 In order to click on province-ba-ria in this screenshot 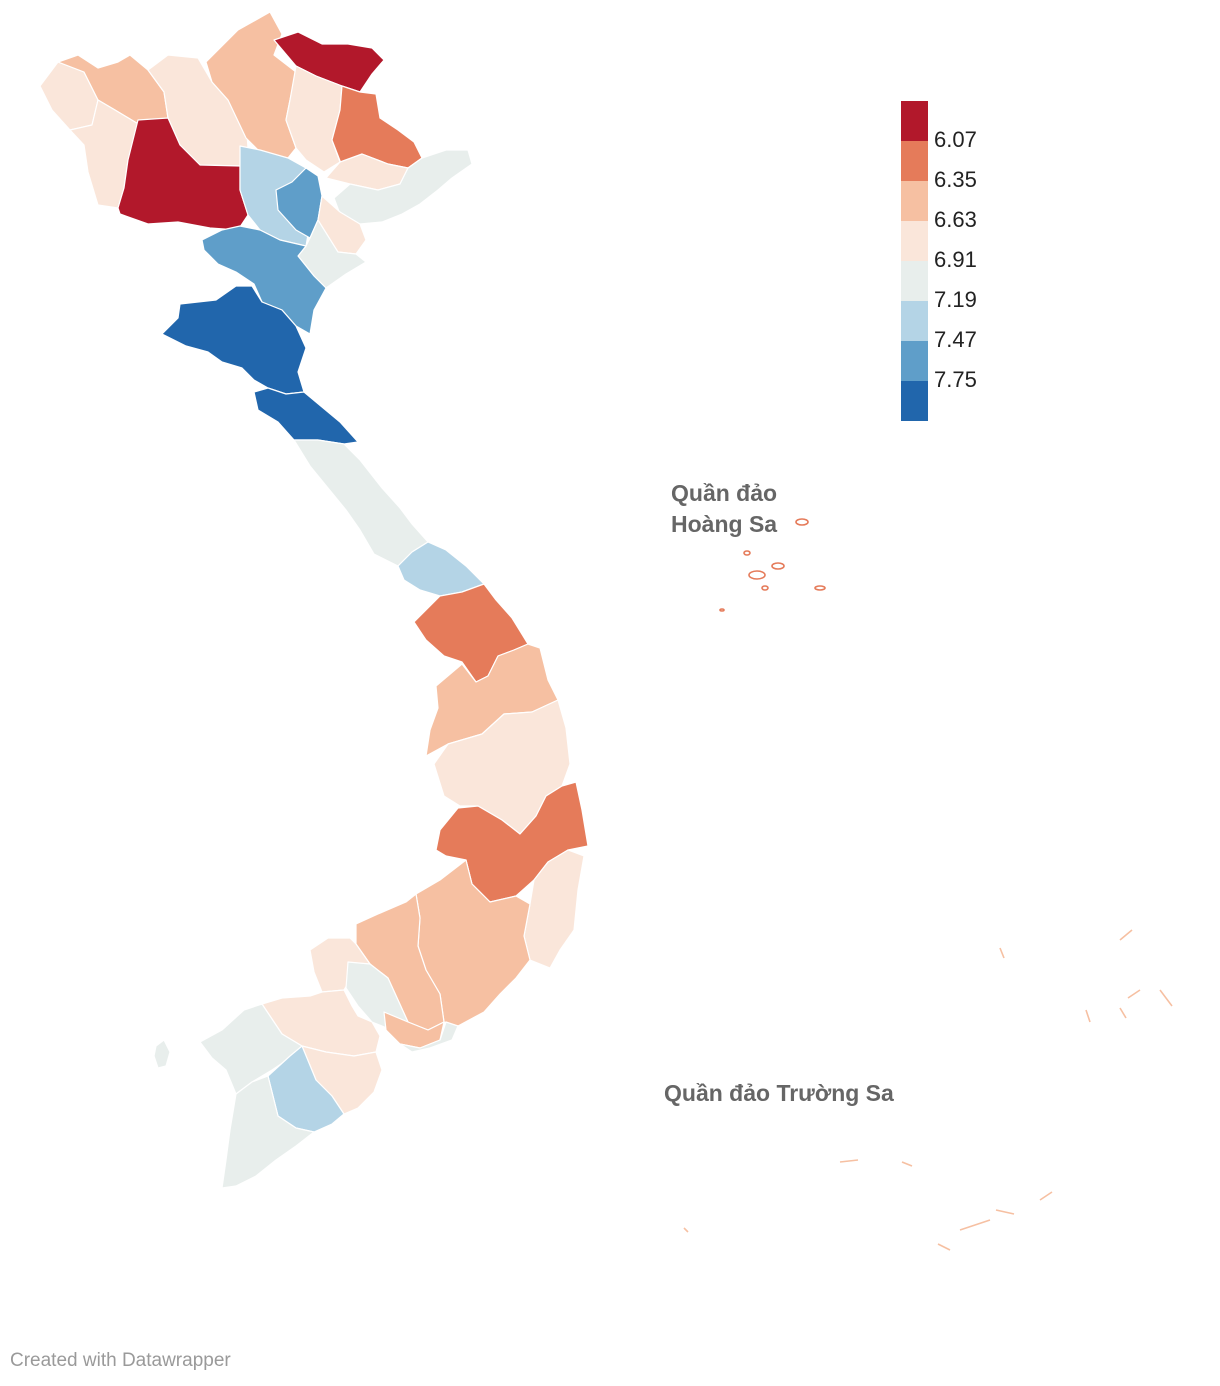, I will do `click(429, 1037)`.